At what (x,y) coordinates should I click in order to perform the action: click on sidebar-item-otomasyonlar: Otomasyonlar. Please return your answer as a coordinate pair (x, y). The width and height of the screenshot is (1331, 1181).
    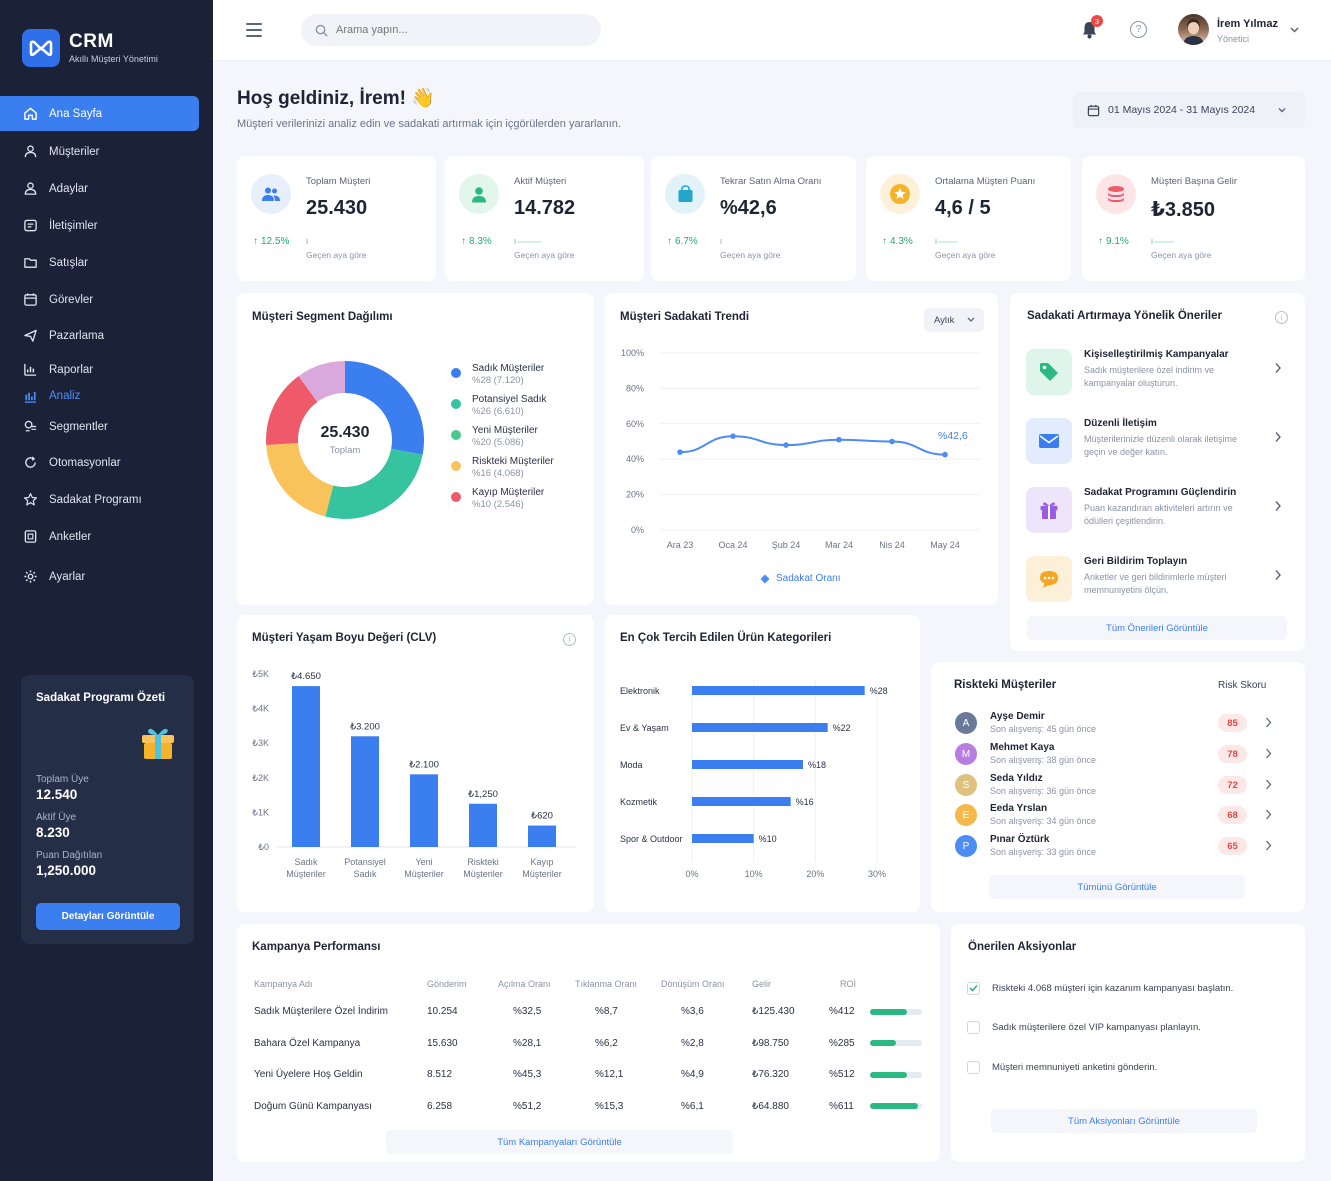
    Looking at the image, I should click on (100, 462).